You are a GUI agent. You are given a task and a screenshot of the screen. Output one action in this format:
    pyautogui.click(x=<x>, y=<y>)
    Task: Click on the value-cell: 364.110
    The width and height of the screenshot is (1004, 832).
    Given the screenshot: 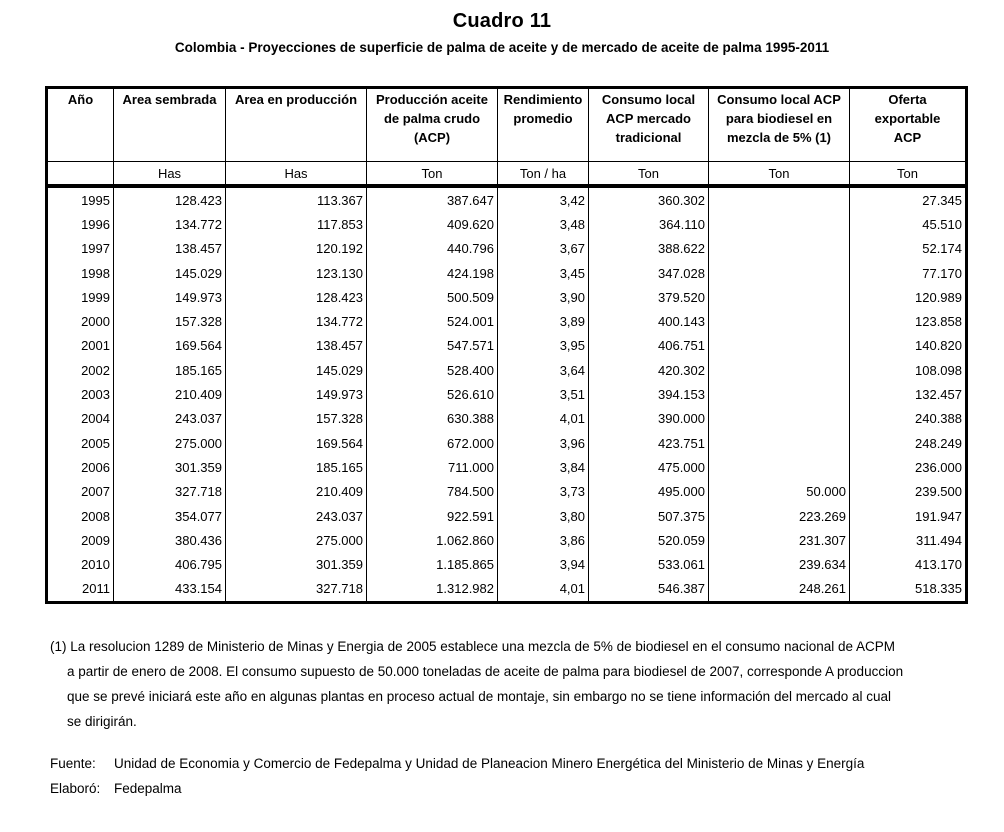 What is the action you would take?
    pyautogui.click(x=648, y=224)
    